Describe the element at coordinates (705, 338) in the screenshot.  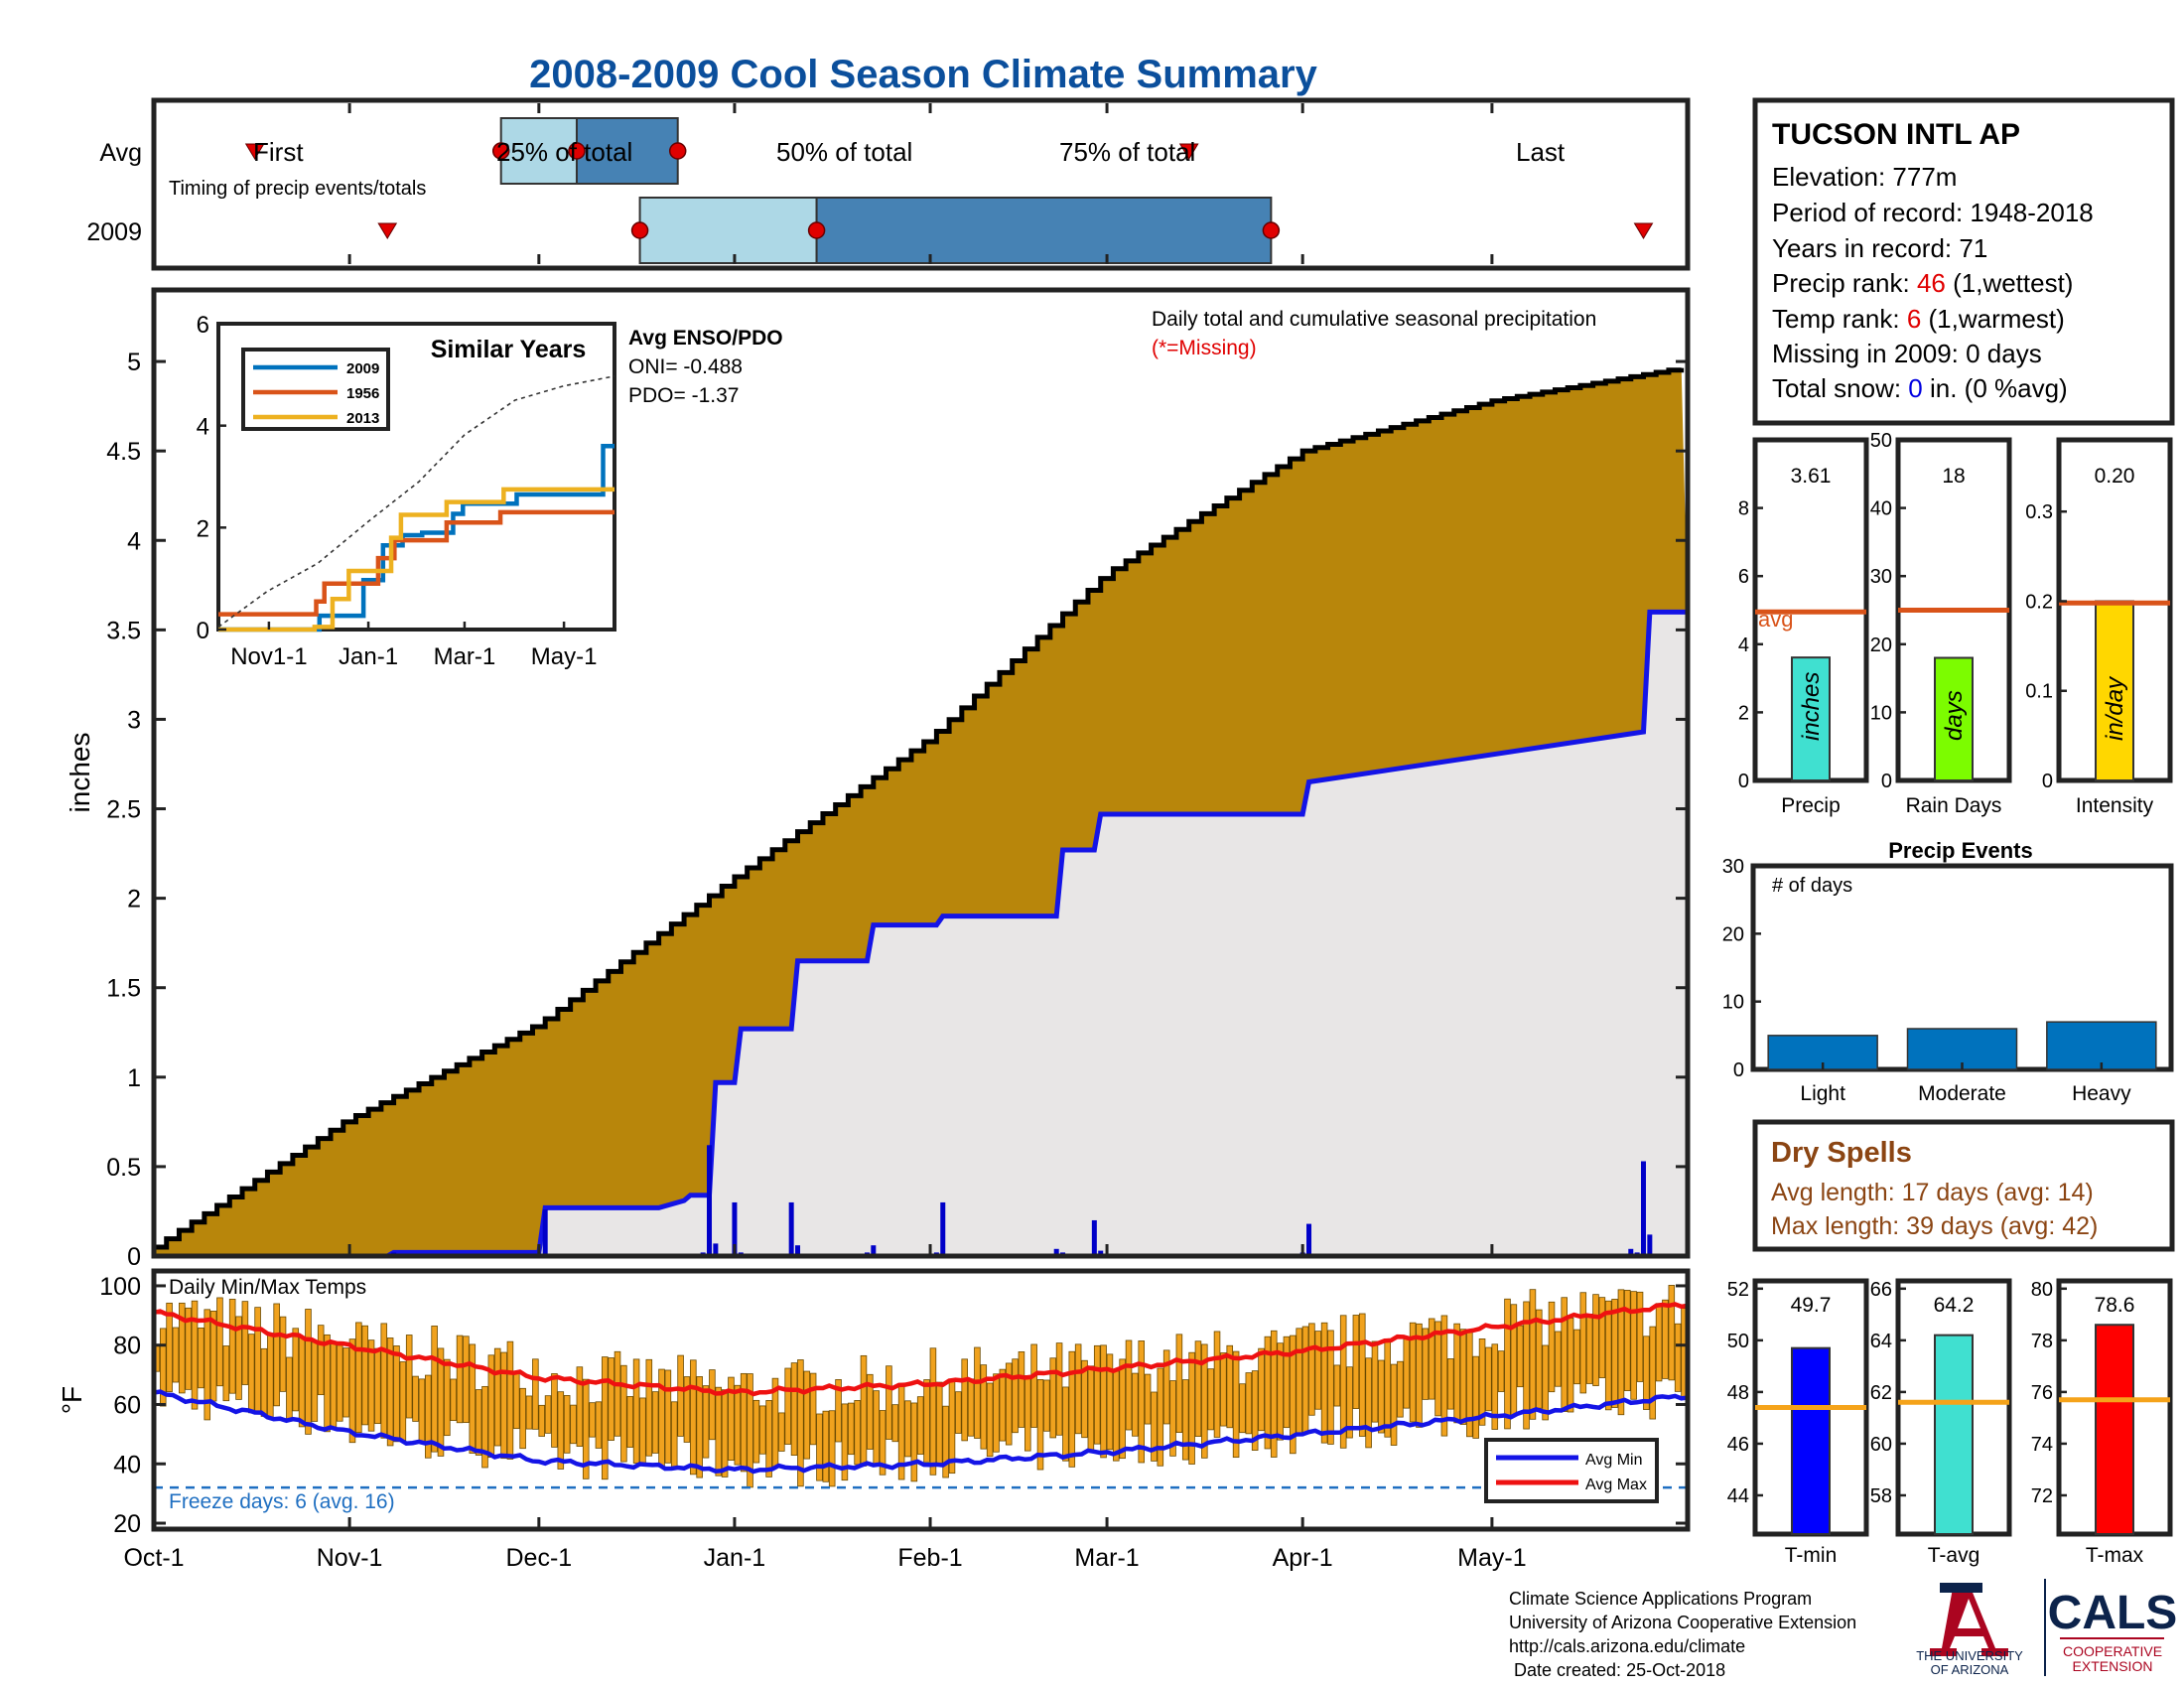
I see `enso-title: Avg ENSO/PDO` at that location.